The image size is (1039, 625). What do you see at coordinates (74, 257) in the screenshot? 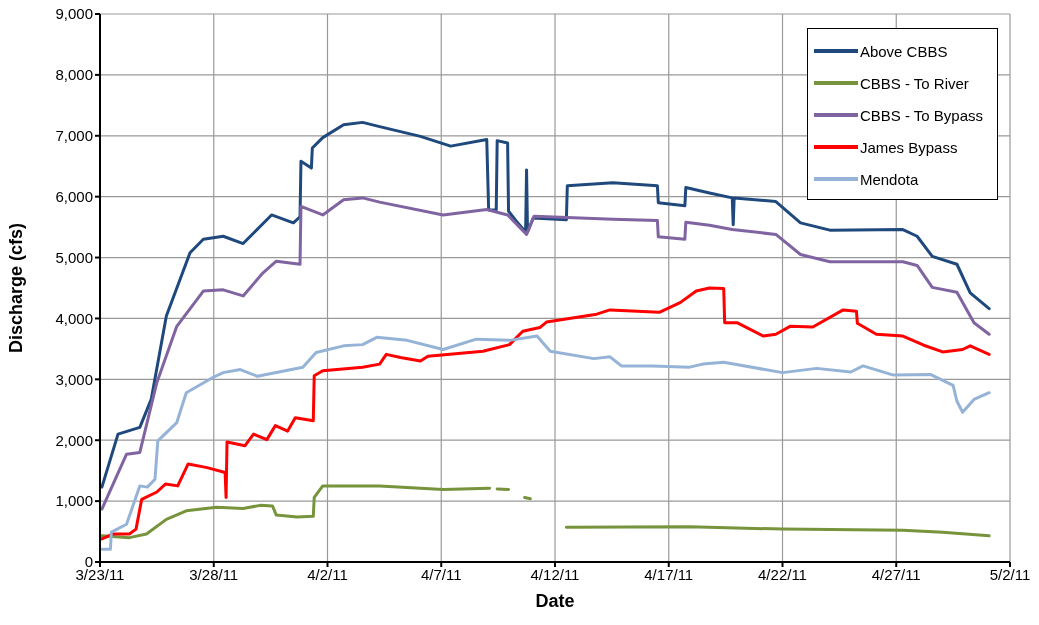
I see `y-tick-label: 5,000` at bounding box center [74, 257].